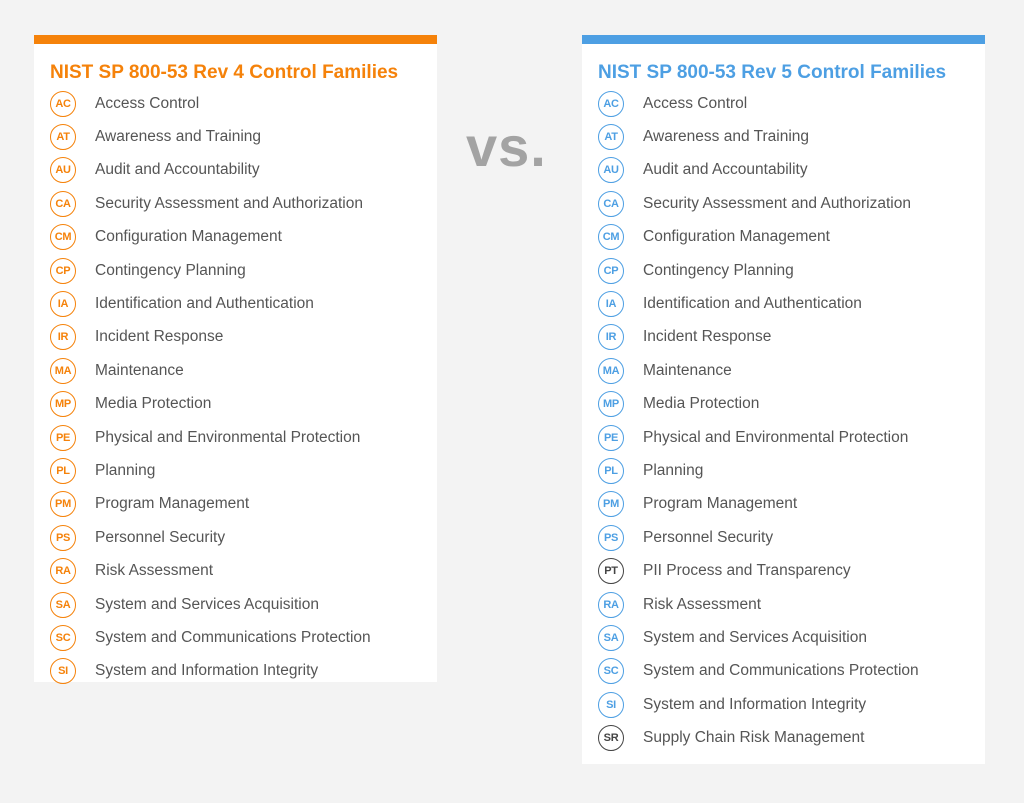  What do you see at coordinates (758, 470) in the screenshot?
I see `family-row: PL Planning` at bounding box center [758, 470].